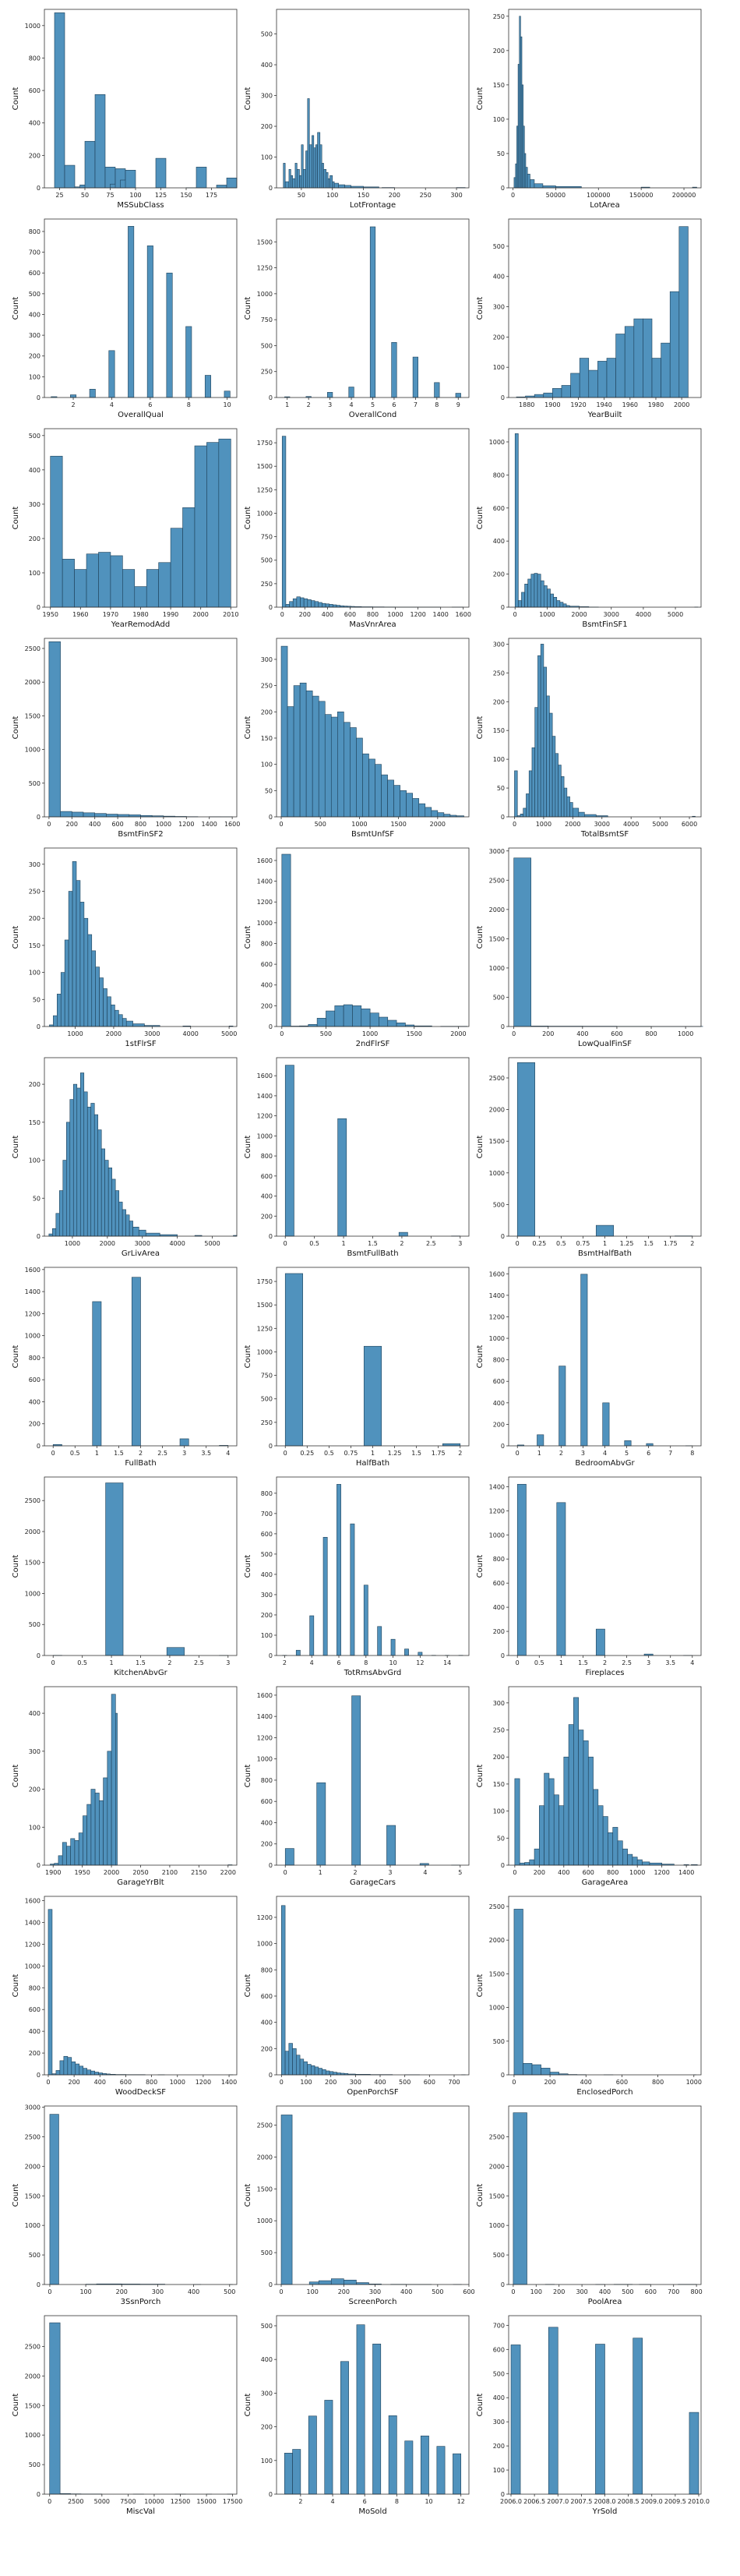 This screenshot has height=2576, width=740. Describe the element at coordinates (696, 2291) in the screenshot. I see `x-tick-label: 800` at that location.